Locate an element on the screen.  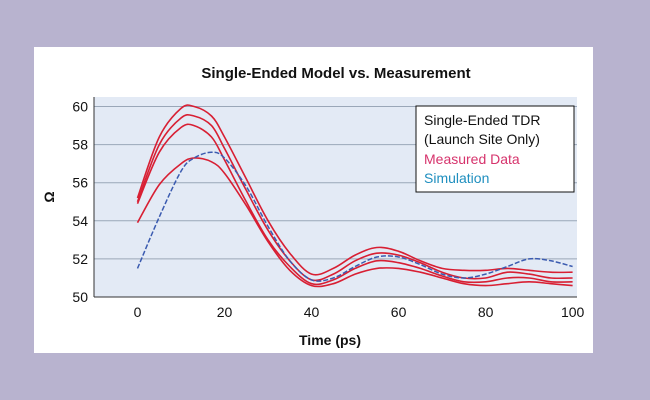
x-tick-label-20: 20 is located at coordinates (225, 312).